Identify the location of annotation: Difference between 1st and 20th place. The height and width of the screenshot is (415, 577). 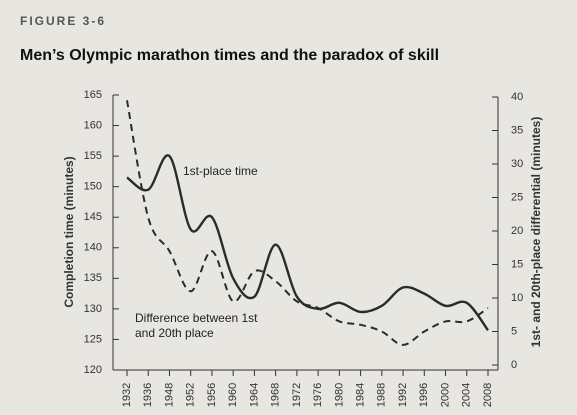
(196, 325).